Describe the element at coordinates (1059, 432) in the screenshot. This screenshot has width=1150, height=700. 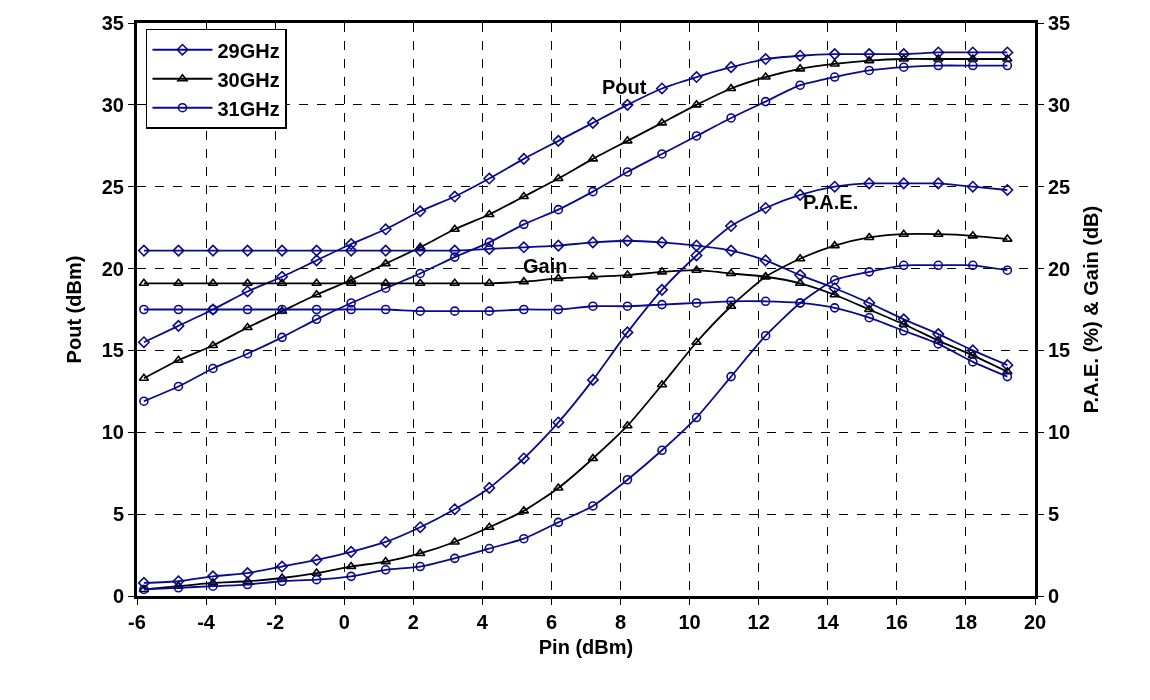
I see `y2-tick-label: 10` at that location.